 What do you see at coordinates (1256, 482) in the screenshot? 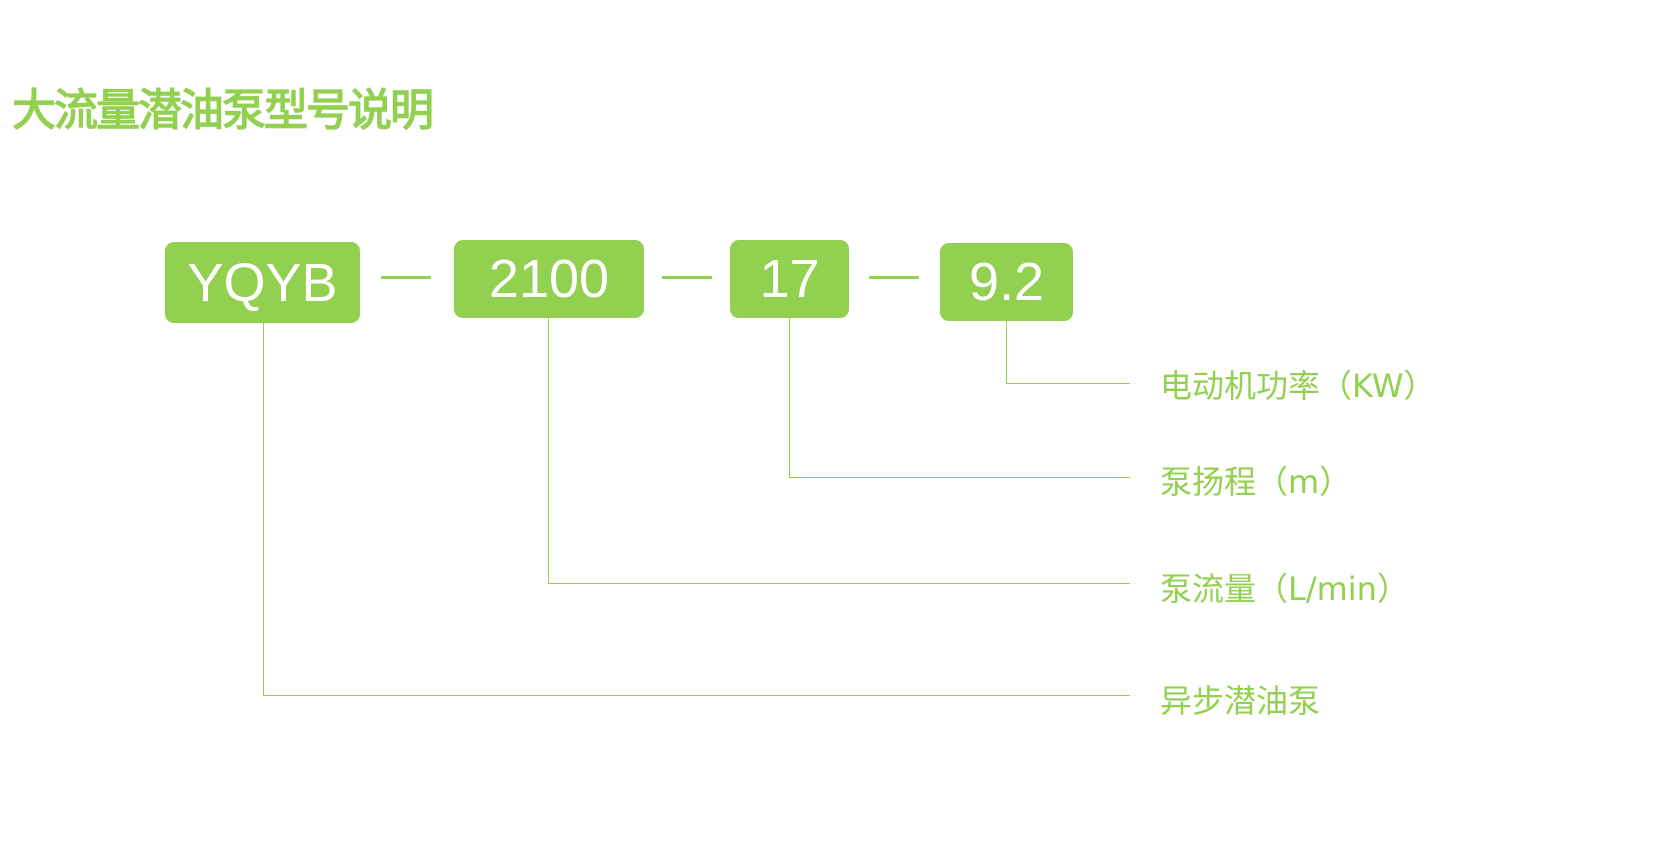
I see `label-head: 泵扬程（m）` at bounding box center [1256, 482].